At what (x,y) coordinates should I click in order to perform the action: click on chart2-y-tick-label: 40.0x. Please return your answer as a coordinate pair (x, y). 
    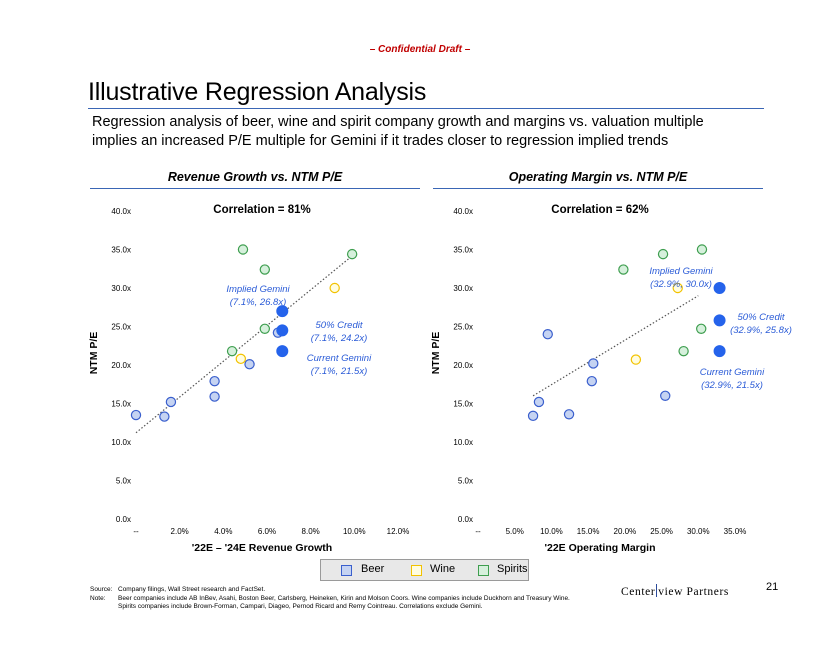
    Looking at the image, I should click on (463, 211).